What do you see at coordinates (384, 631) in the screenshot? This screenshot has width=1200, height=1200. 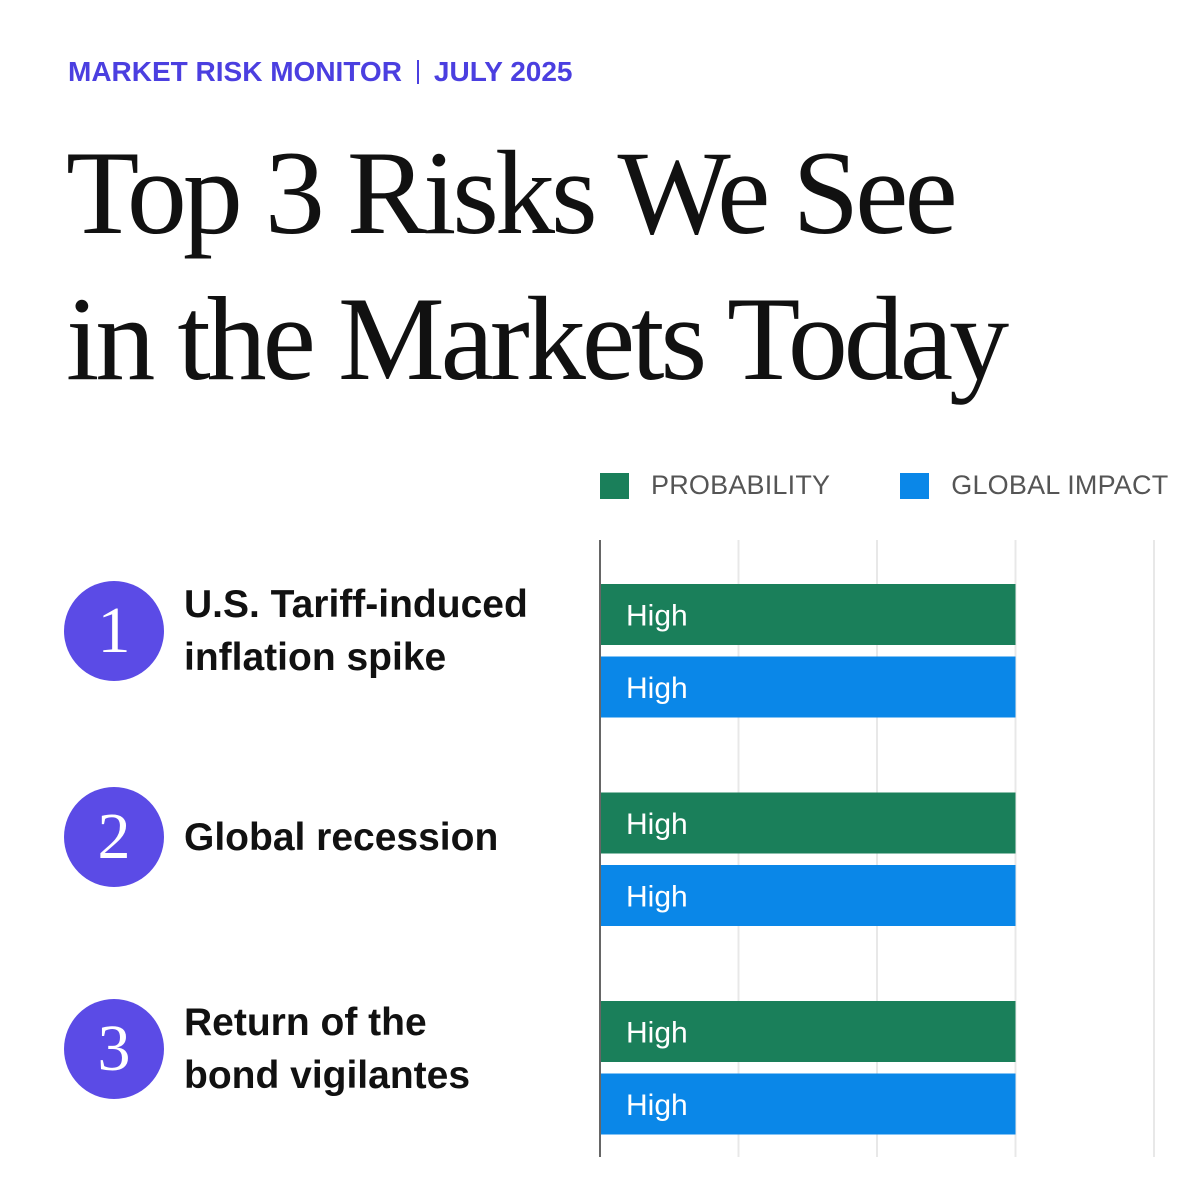 I see `risk-label: U.S. Tariff-induced inflation spike` at bounding box center [384, 631].